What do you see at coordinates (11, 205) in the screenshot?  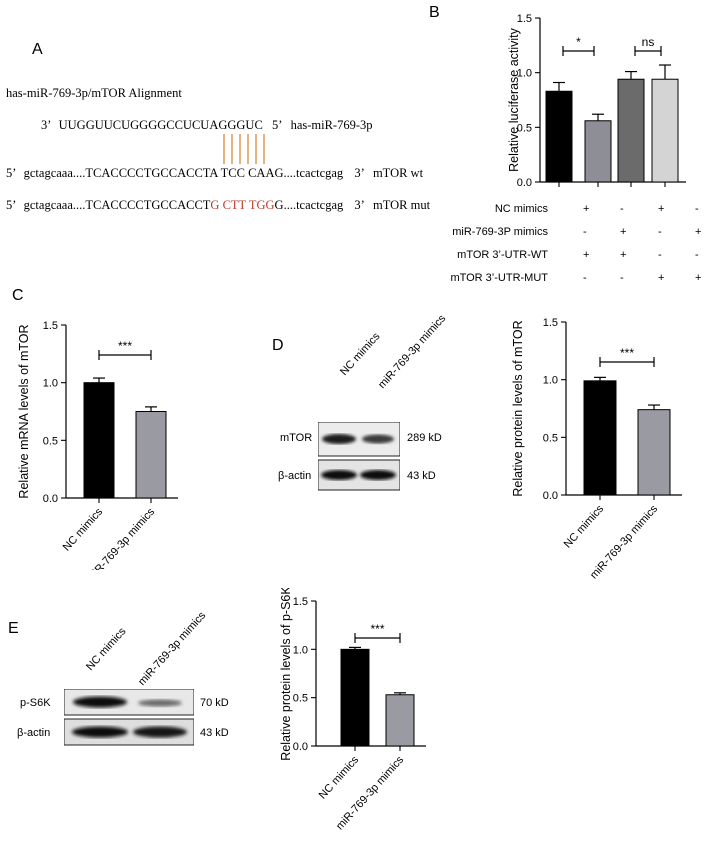 I see `mut-prefix: 5’` at bounding box center [11, 205].